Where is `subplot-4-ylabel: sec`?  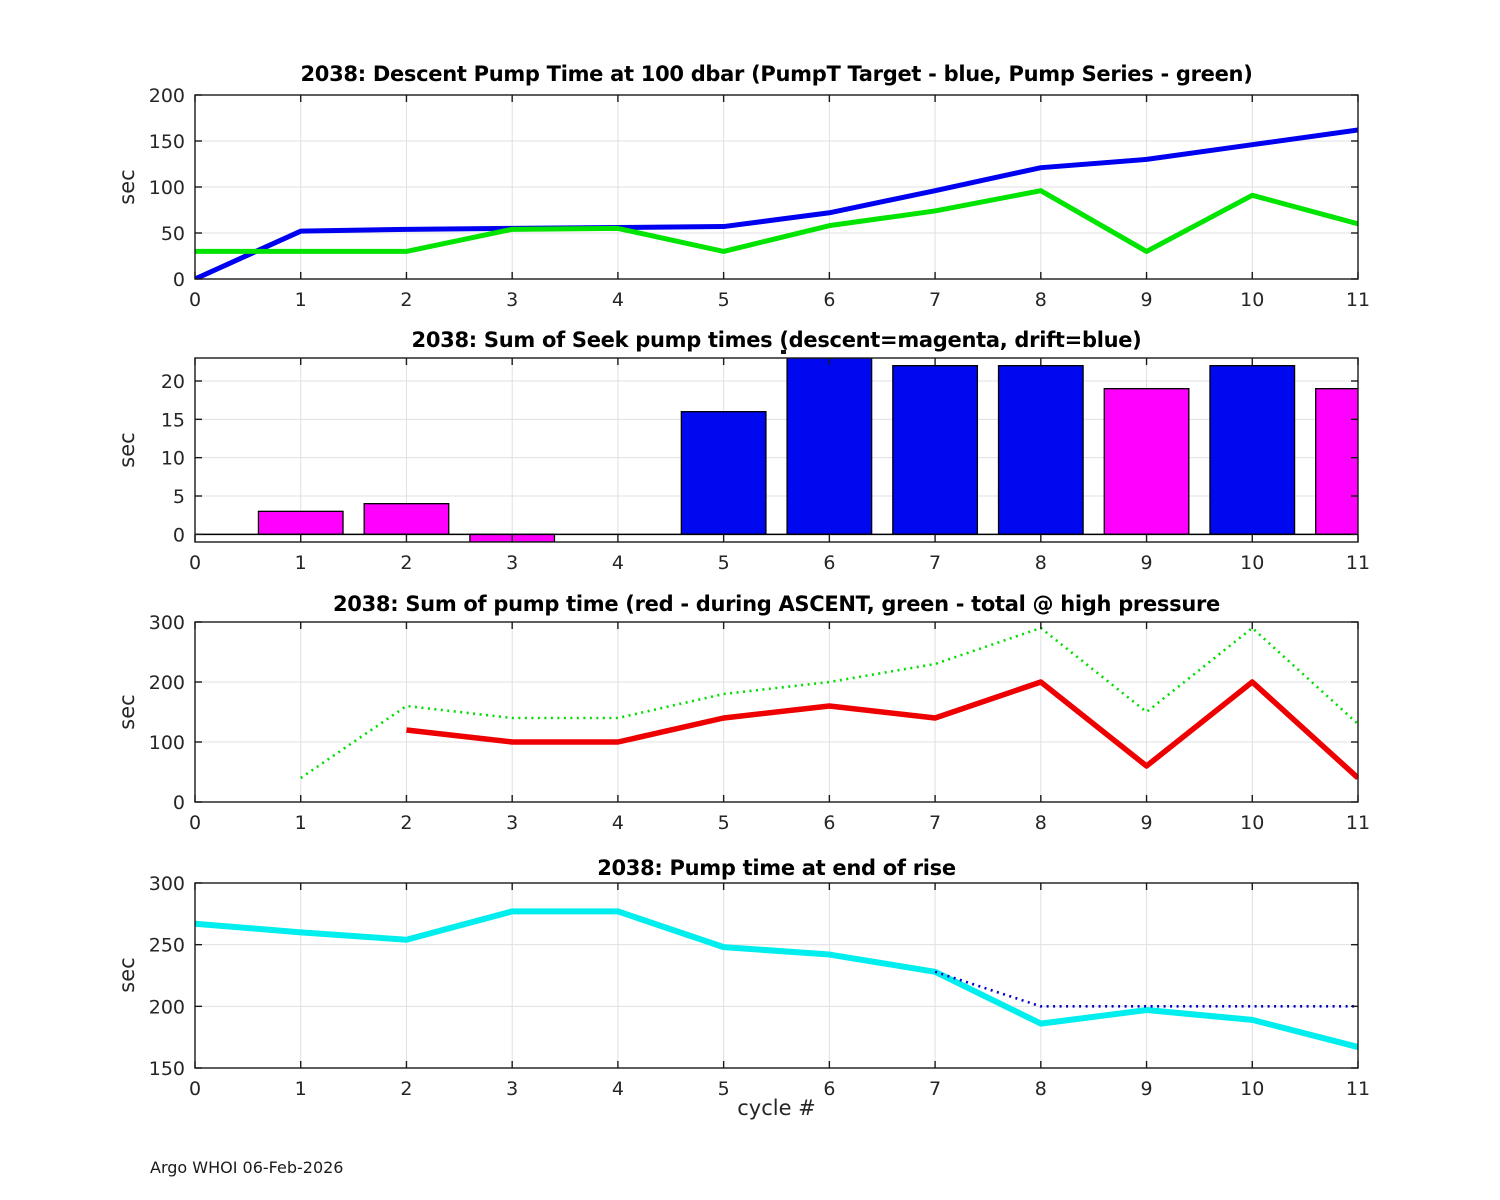
subplot-4-ylabel: sec is located at coordinates (127, 975).